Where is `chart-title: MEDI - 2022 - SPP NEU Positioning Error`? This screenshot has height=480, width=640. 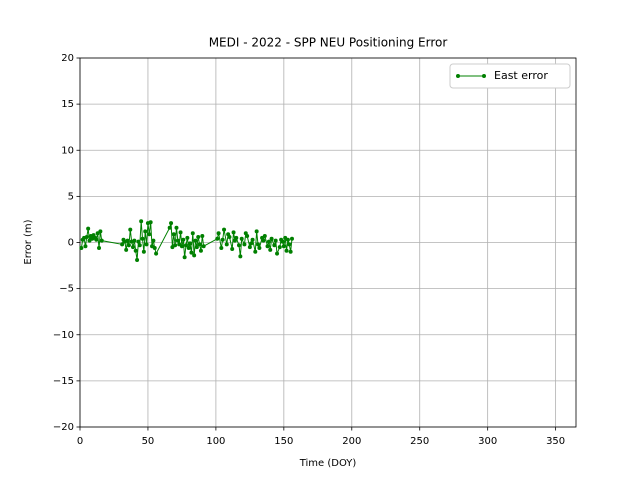 chart-title: MEDI - 2022 - SPP NEU Positioning Error is located at coordinates (328, 43).